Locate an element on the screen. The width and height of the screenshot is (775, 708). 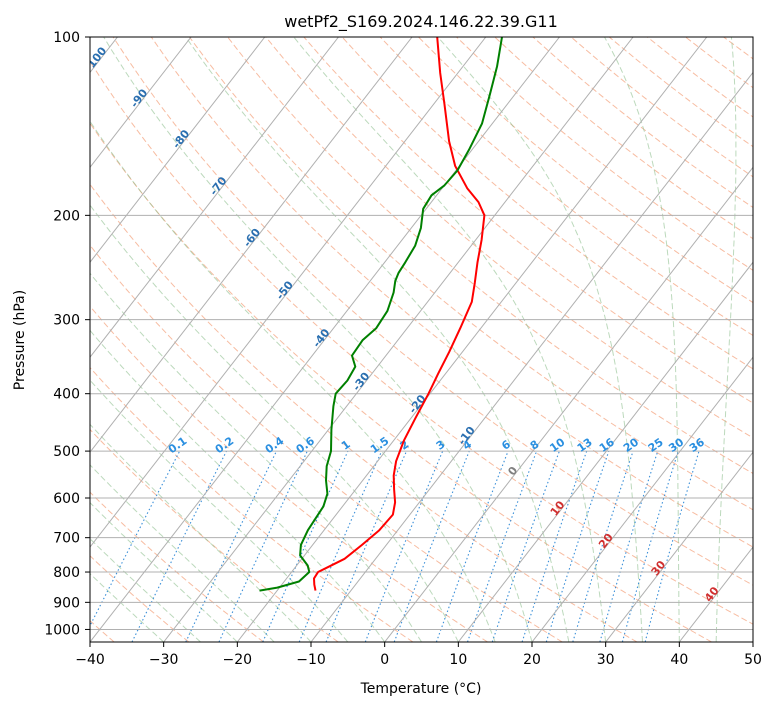
x-tick-label: 10 is located at coordinates (458, 660).